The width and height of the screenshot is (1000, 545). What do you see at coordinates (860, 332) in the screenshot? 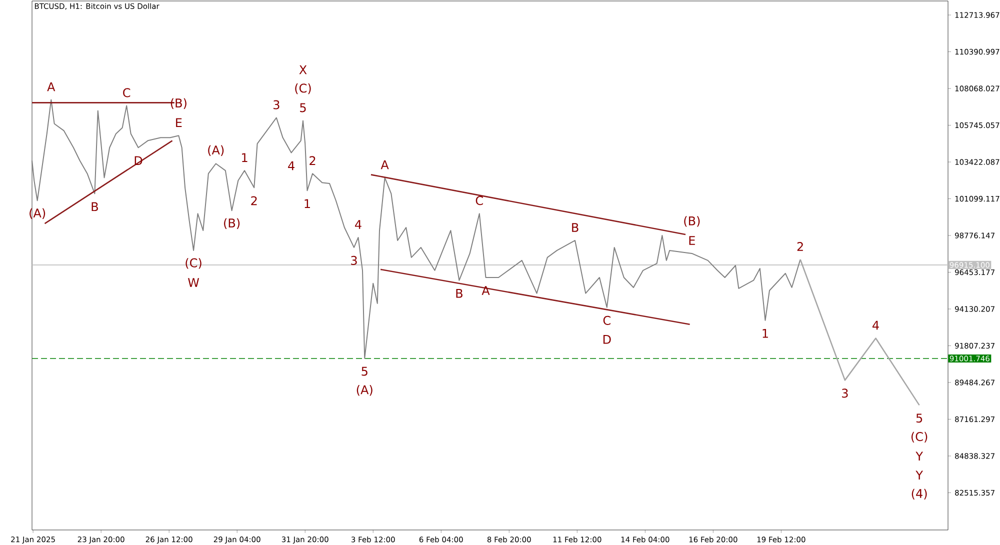
I see `line-series` at bounding box center [860, 332].